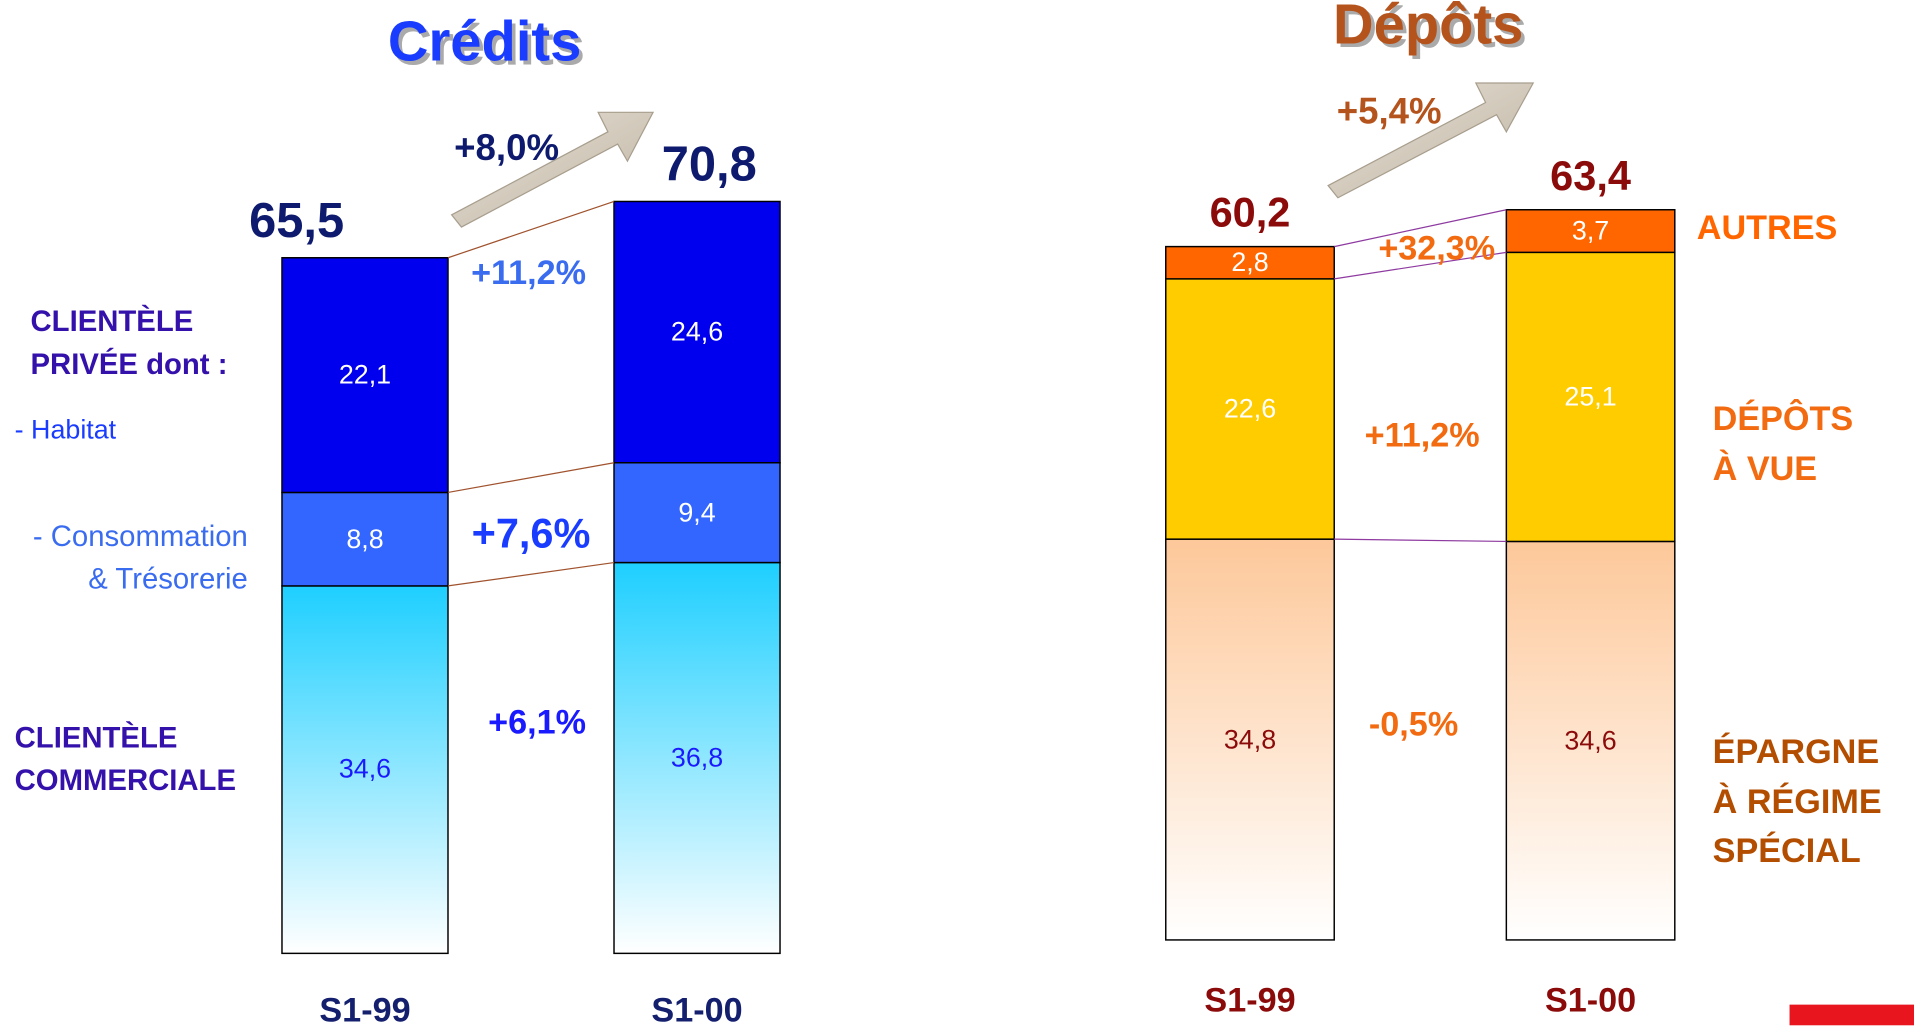 The height and width of the screenshot is (1036, 1914). I want to click on corner-mark, so click(1851, 1015).